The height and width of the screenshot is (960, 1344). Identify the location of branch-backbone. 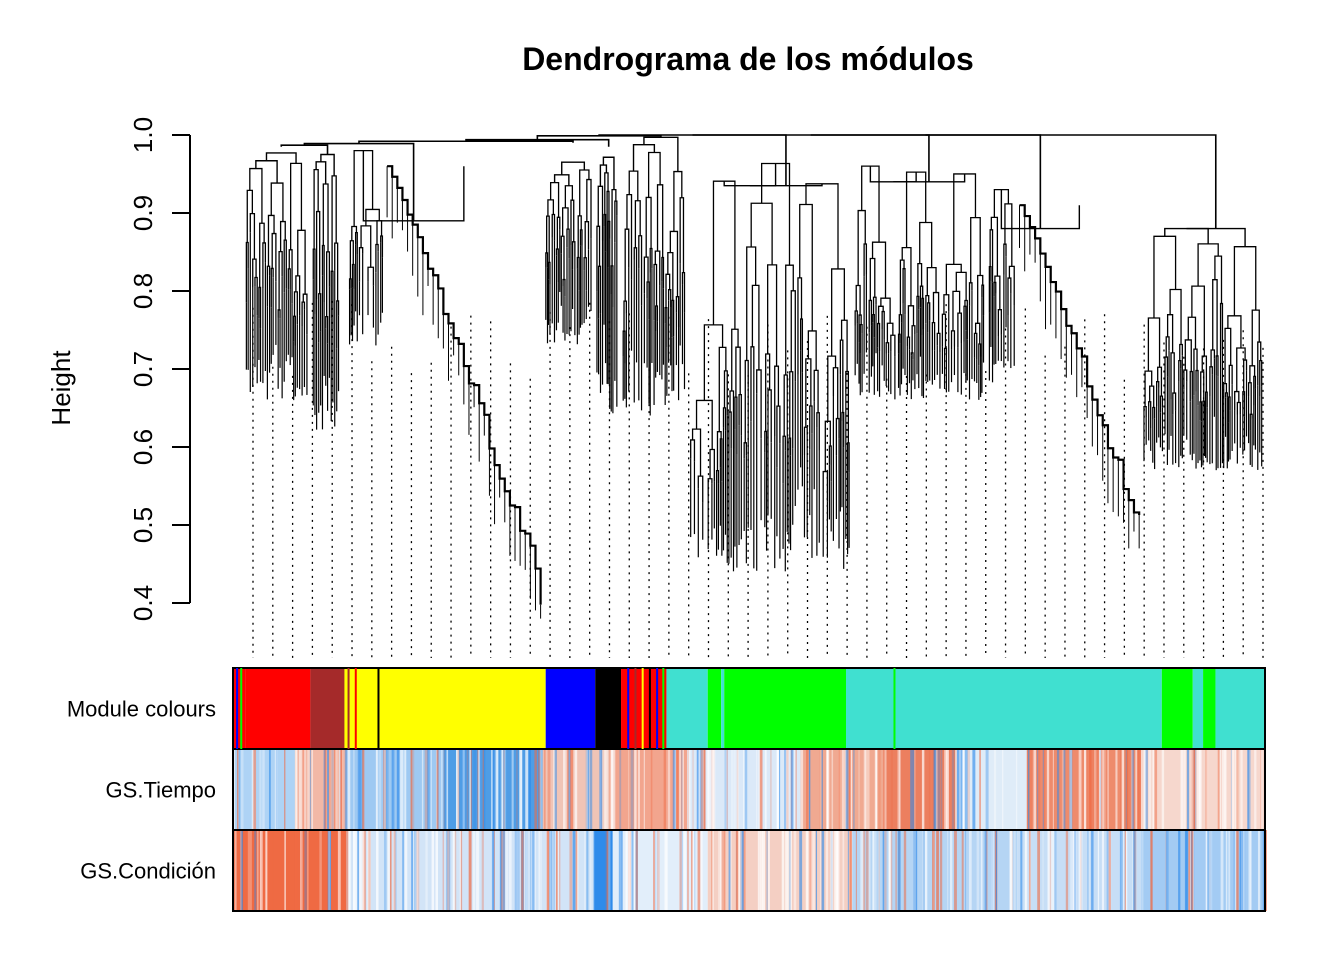
(1080, 359).